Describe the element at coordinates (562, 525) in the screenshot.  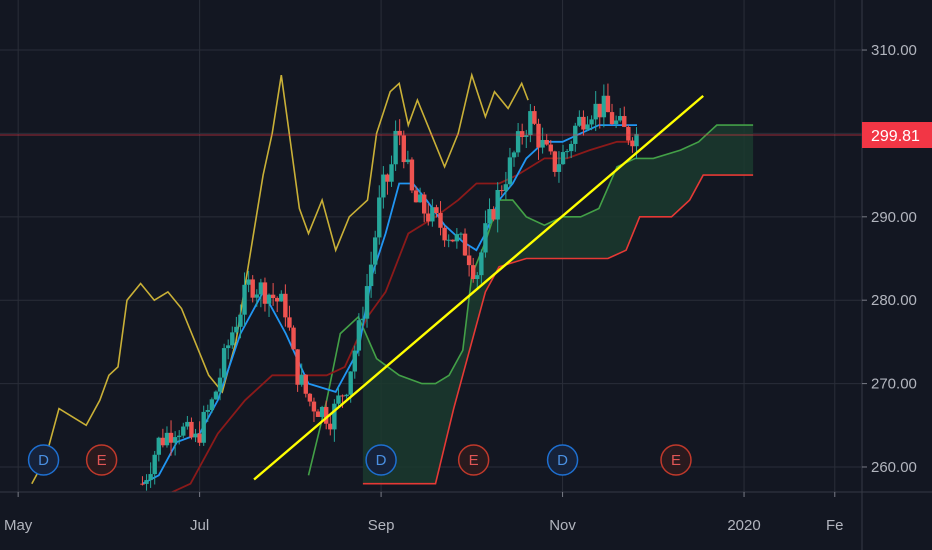
I see `x-tick-label: Nov` at that location.